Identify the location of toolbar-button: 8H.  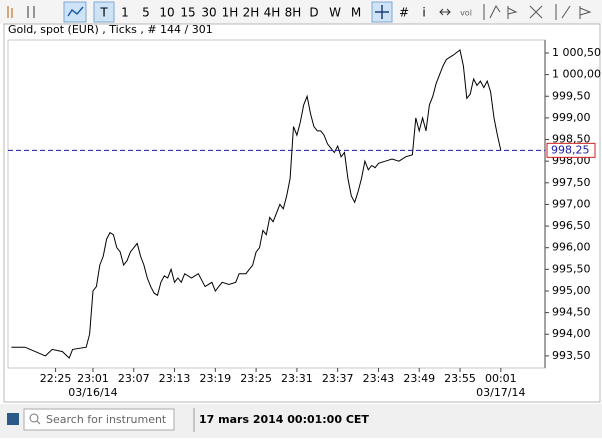
(293, 13).